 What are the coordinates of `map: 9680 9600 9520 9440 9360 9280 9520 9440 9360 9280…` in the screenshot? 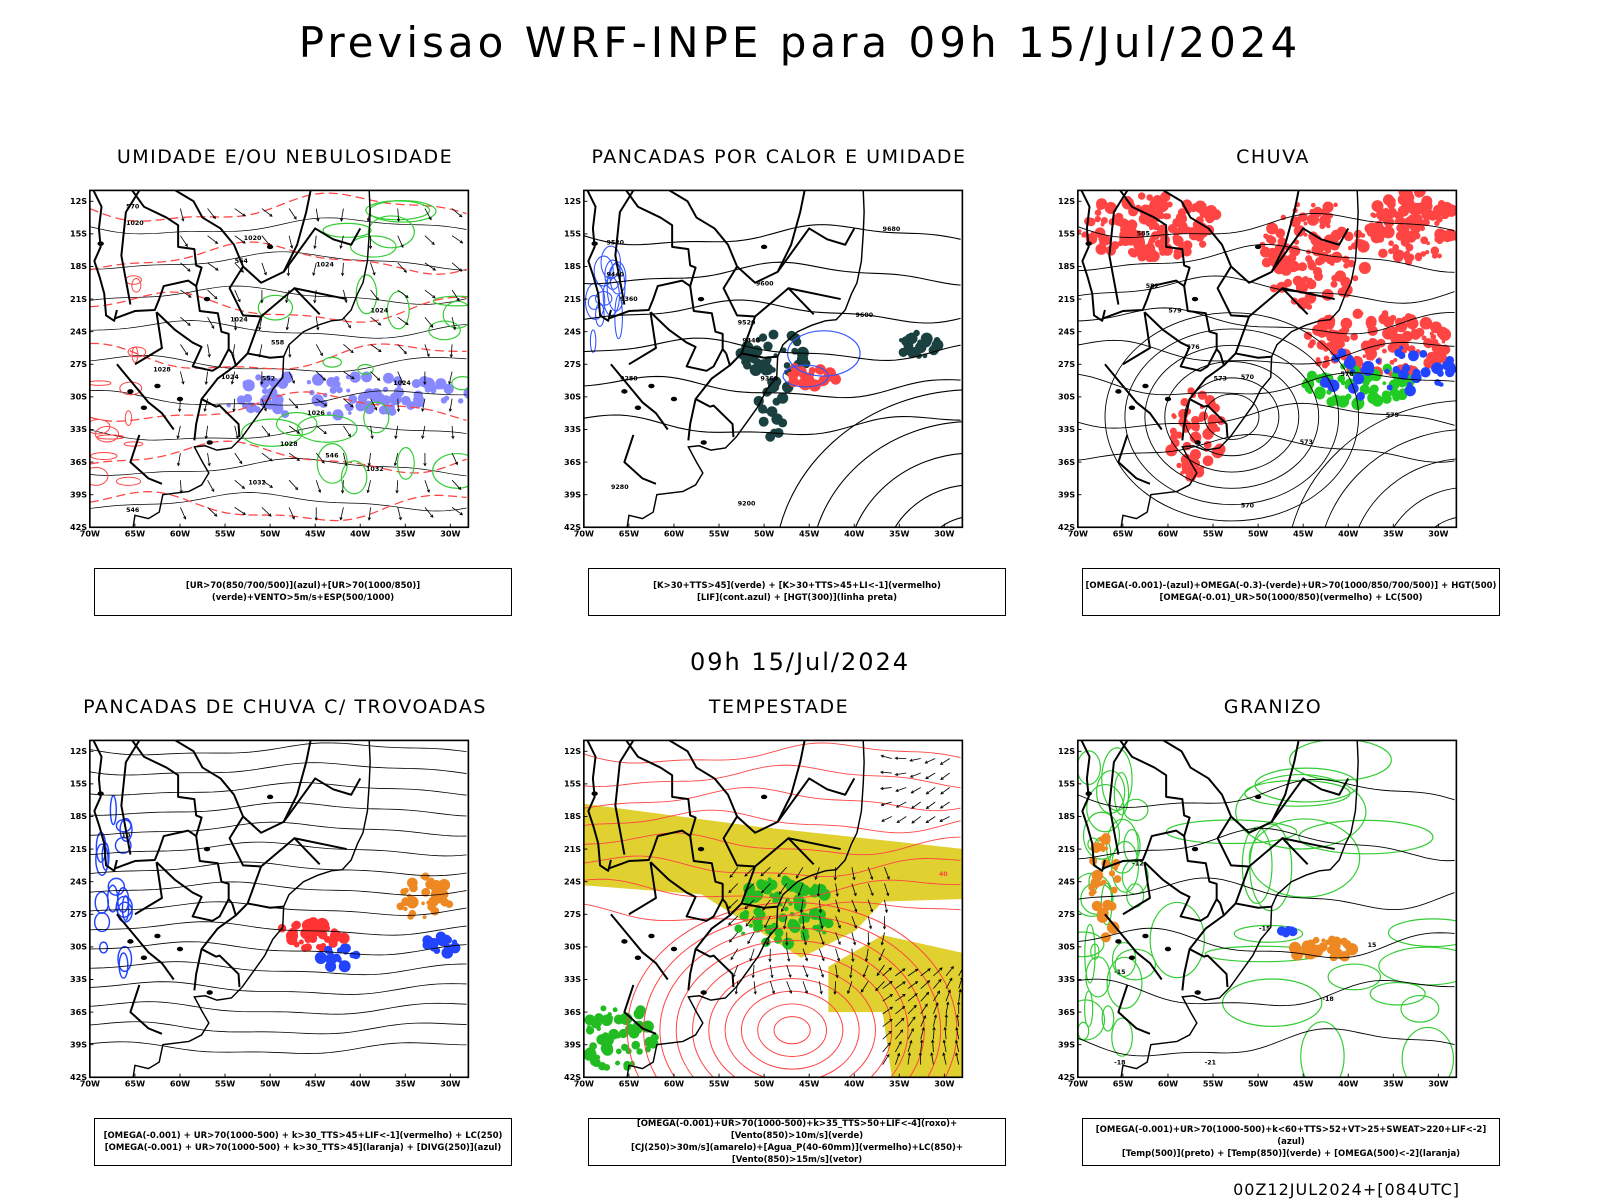 It's located at (787, 360).